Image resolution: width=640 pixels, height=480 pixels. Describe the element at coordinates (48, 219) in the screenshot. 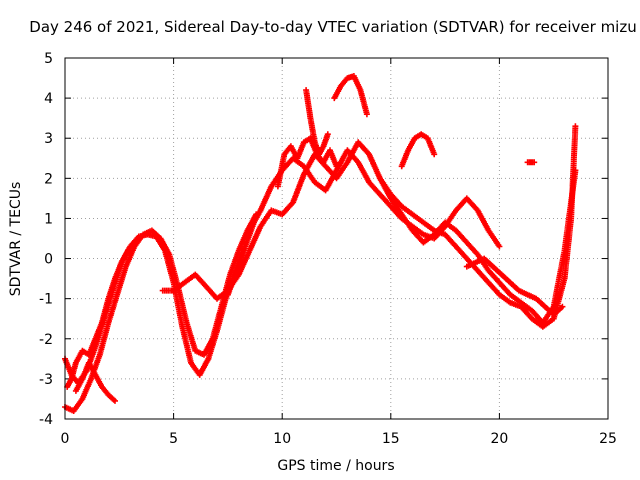

I see `y-tick-label: 1` at that location.